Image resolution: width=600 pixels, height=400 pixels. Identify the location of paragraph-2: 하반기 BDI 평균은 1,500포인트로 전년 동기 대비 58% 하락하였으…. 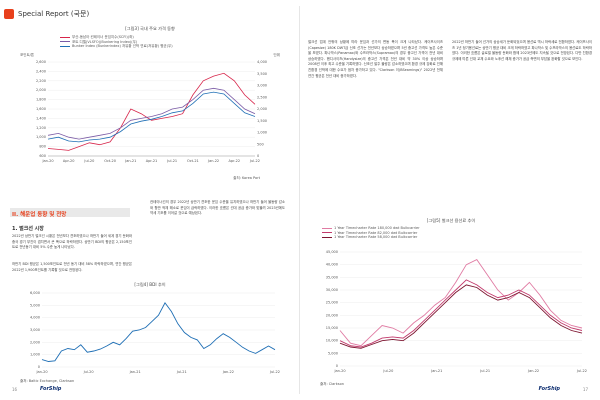
(72, 267).